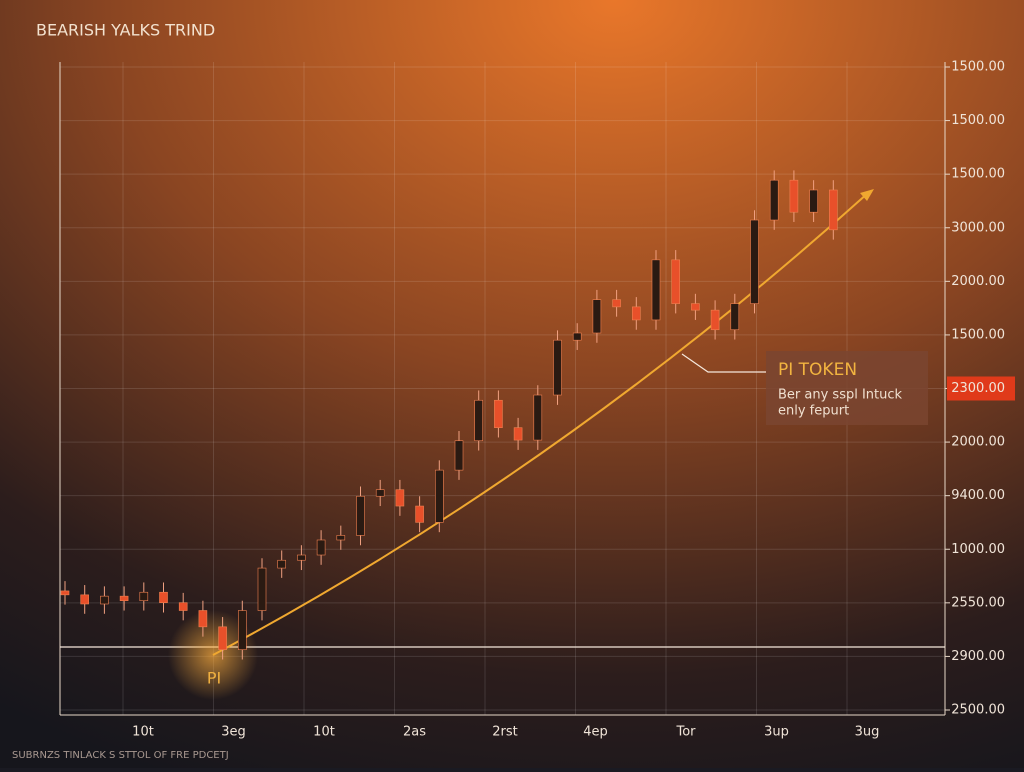 The image size is (1024, 772). What do you see at coordinates (125, 30) in the screenshot?
I see `chart-title: BEARISH YALKS TRIND` at bounding box center [125, 30].